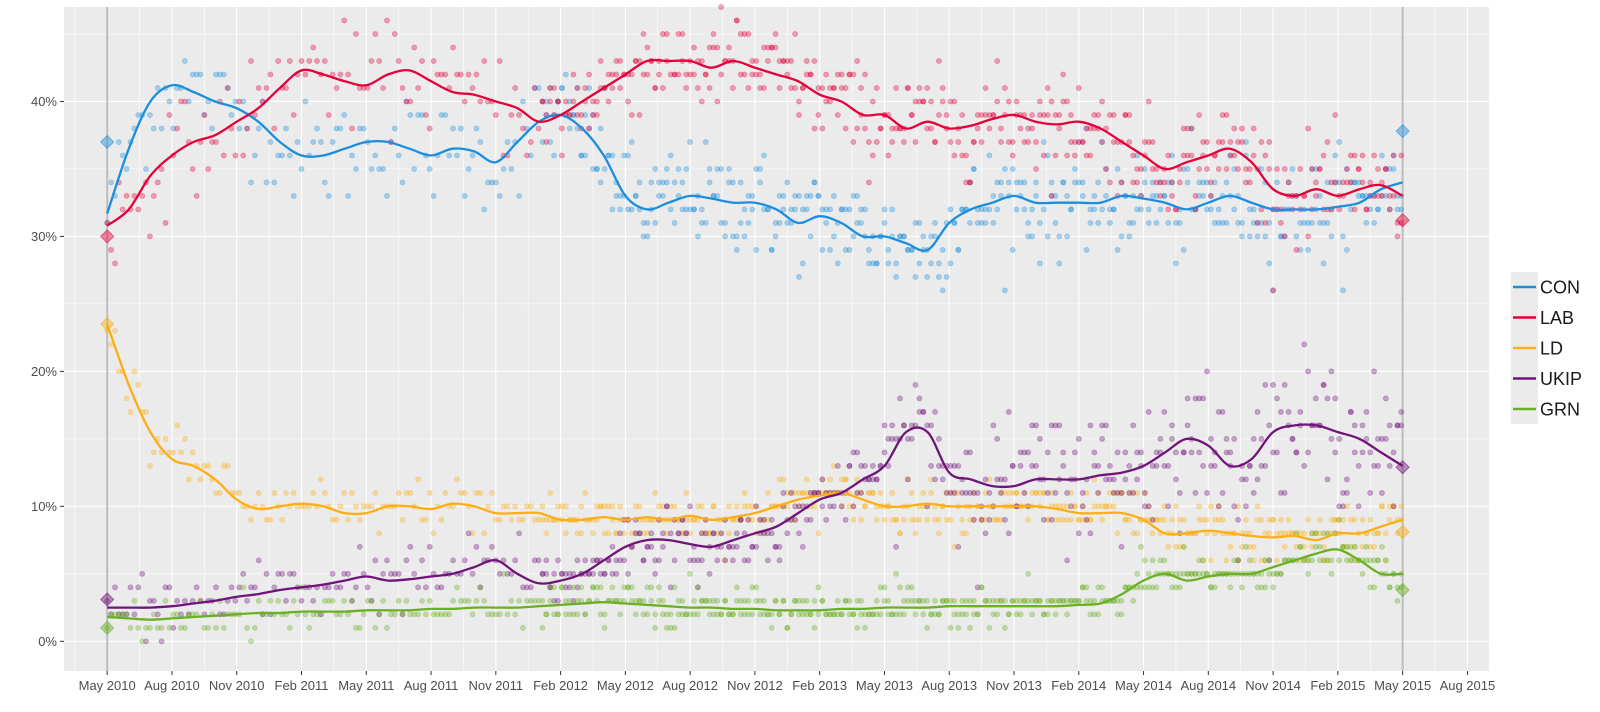 This screenshot has width=1600, height=712. I want to click on x-tick-label: Aug 2011, so click(431, 685).